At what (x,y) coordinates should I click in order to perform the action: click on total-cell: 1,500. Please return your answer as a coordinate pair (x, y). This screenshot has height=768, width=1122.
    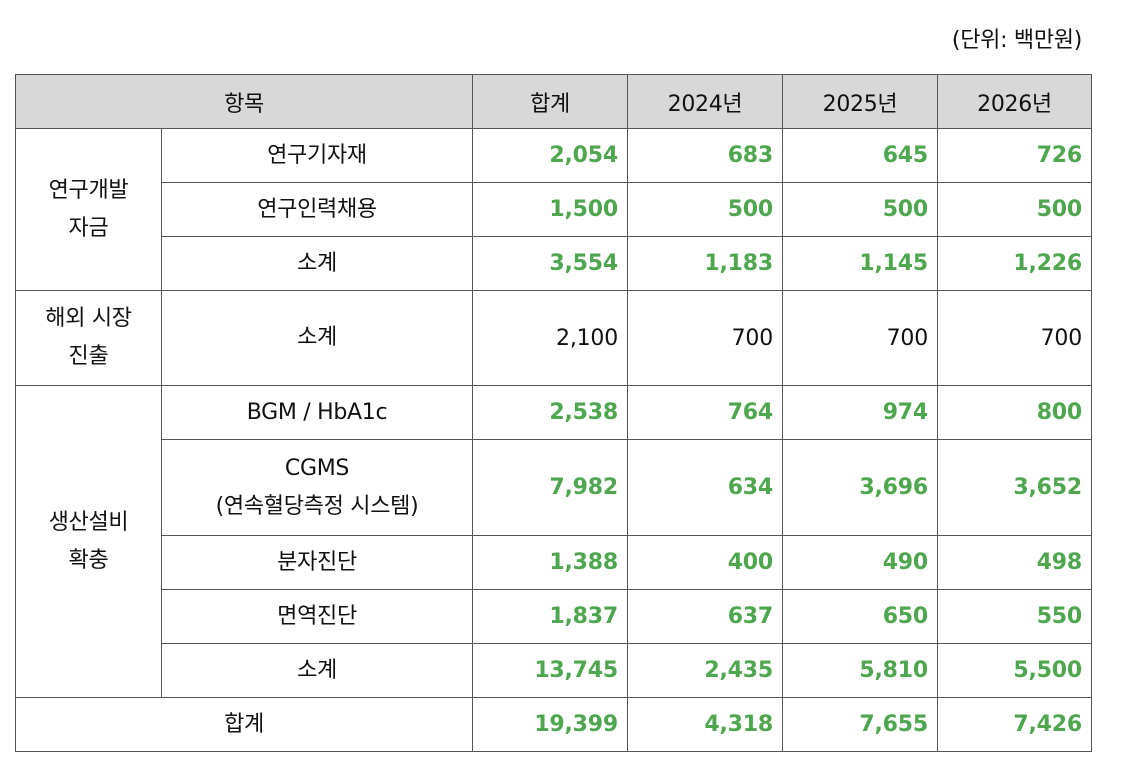
    Looking at the image, I should click on (550, 209).